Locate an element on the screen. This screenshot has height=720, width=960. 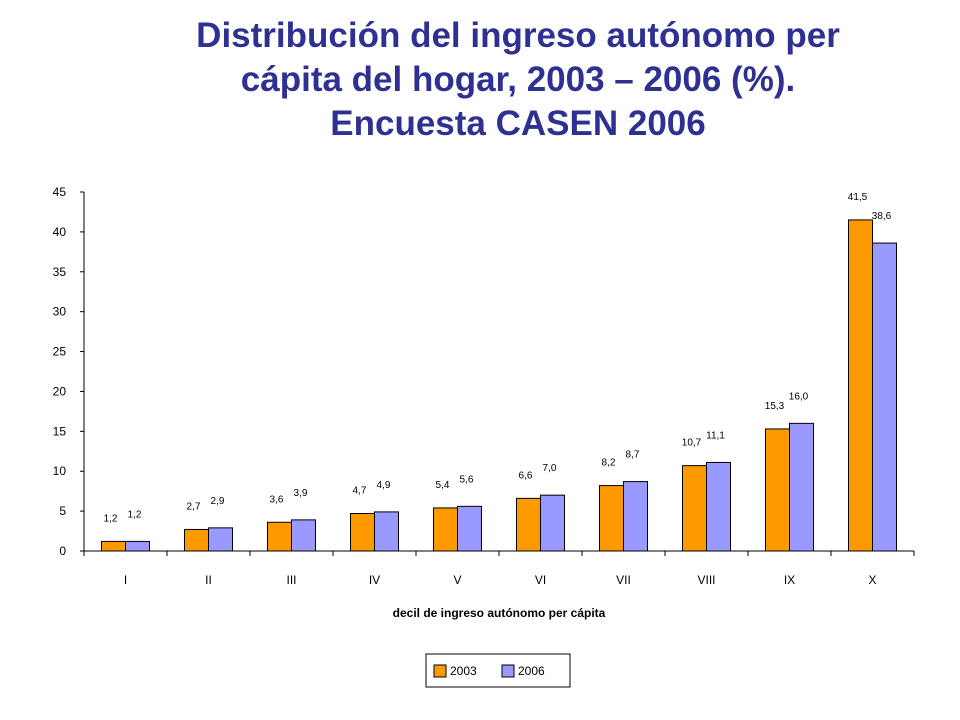
x-tick-label: II is located at coordinates (208, 580).